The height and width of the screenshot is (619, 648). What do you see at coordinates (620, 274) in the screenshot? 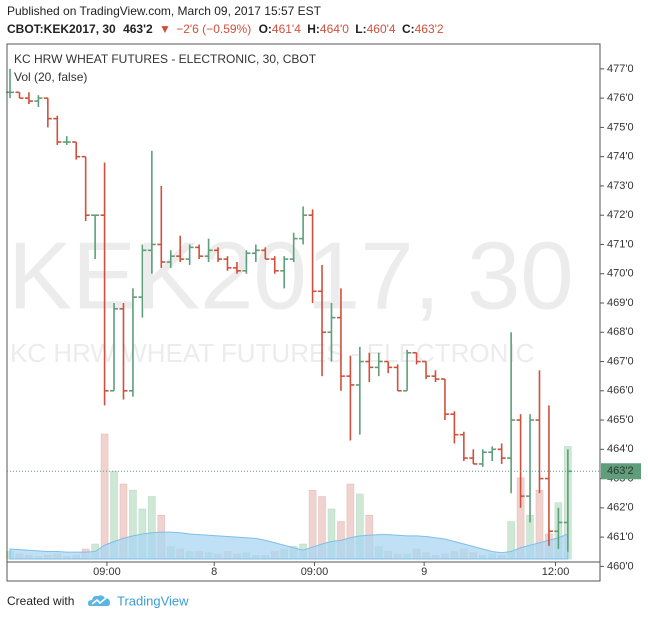
I see `y-tick-label: 470'0` at bounding box center [620, 274].